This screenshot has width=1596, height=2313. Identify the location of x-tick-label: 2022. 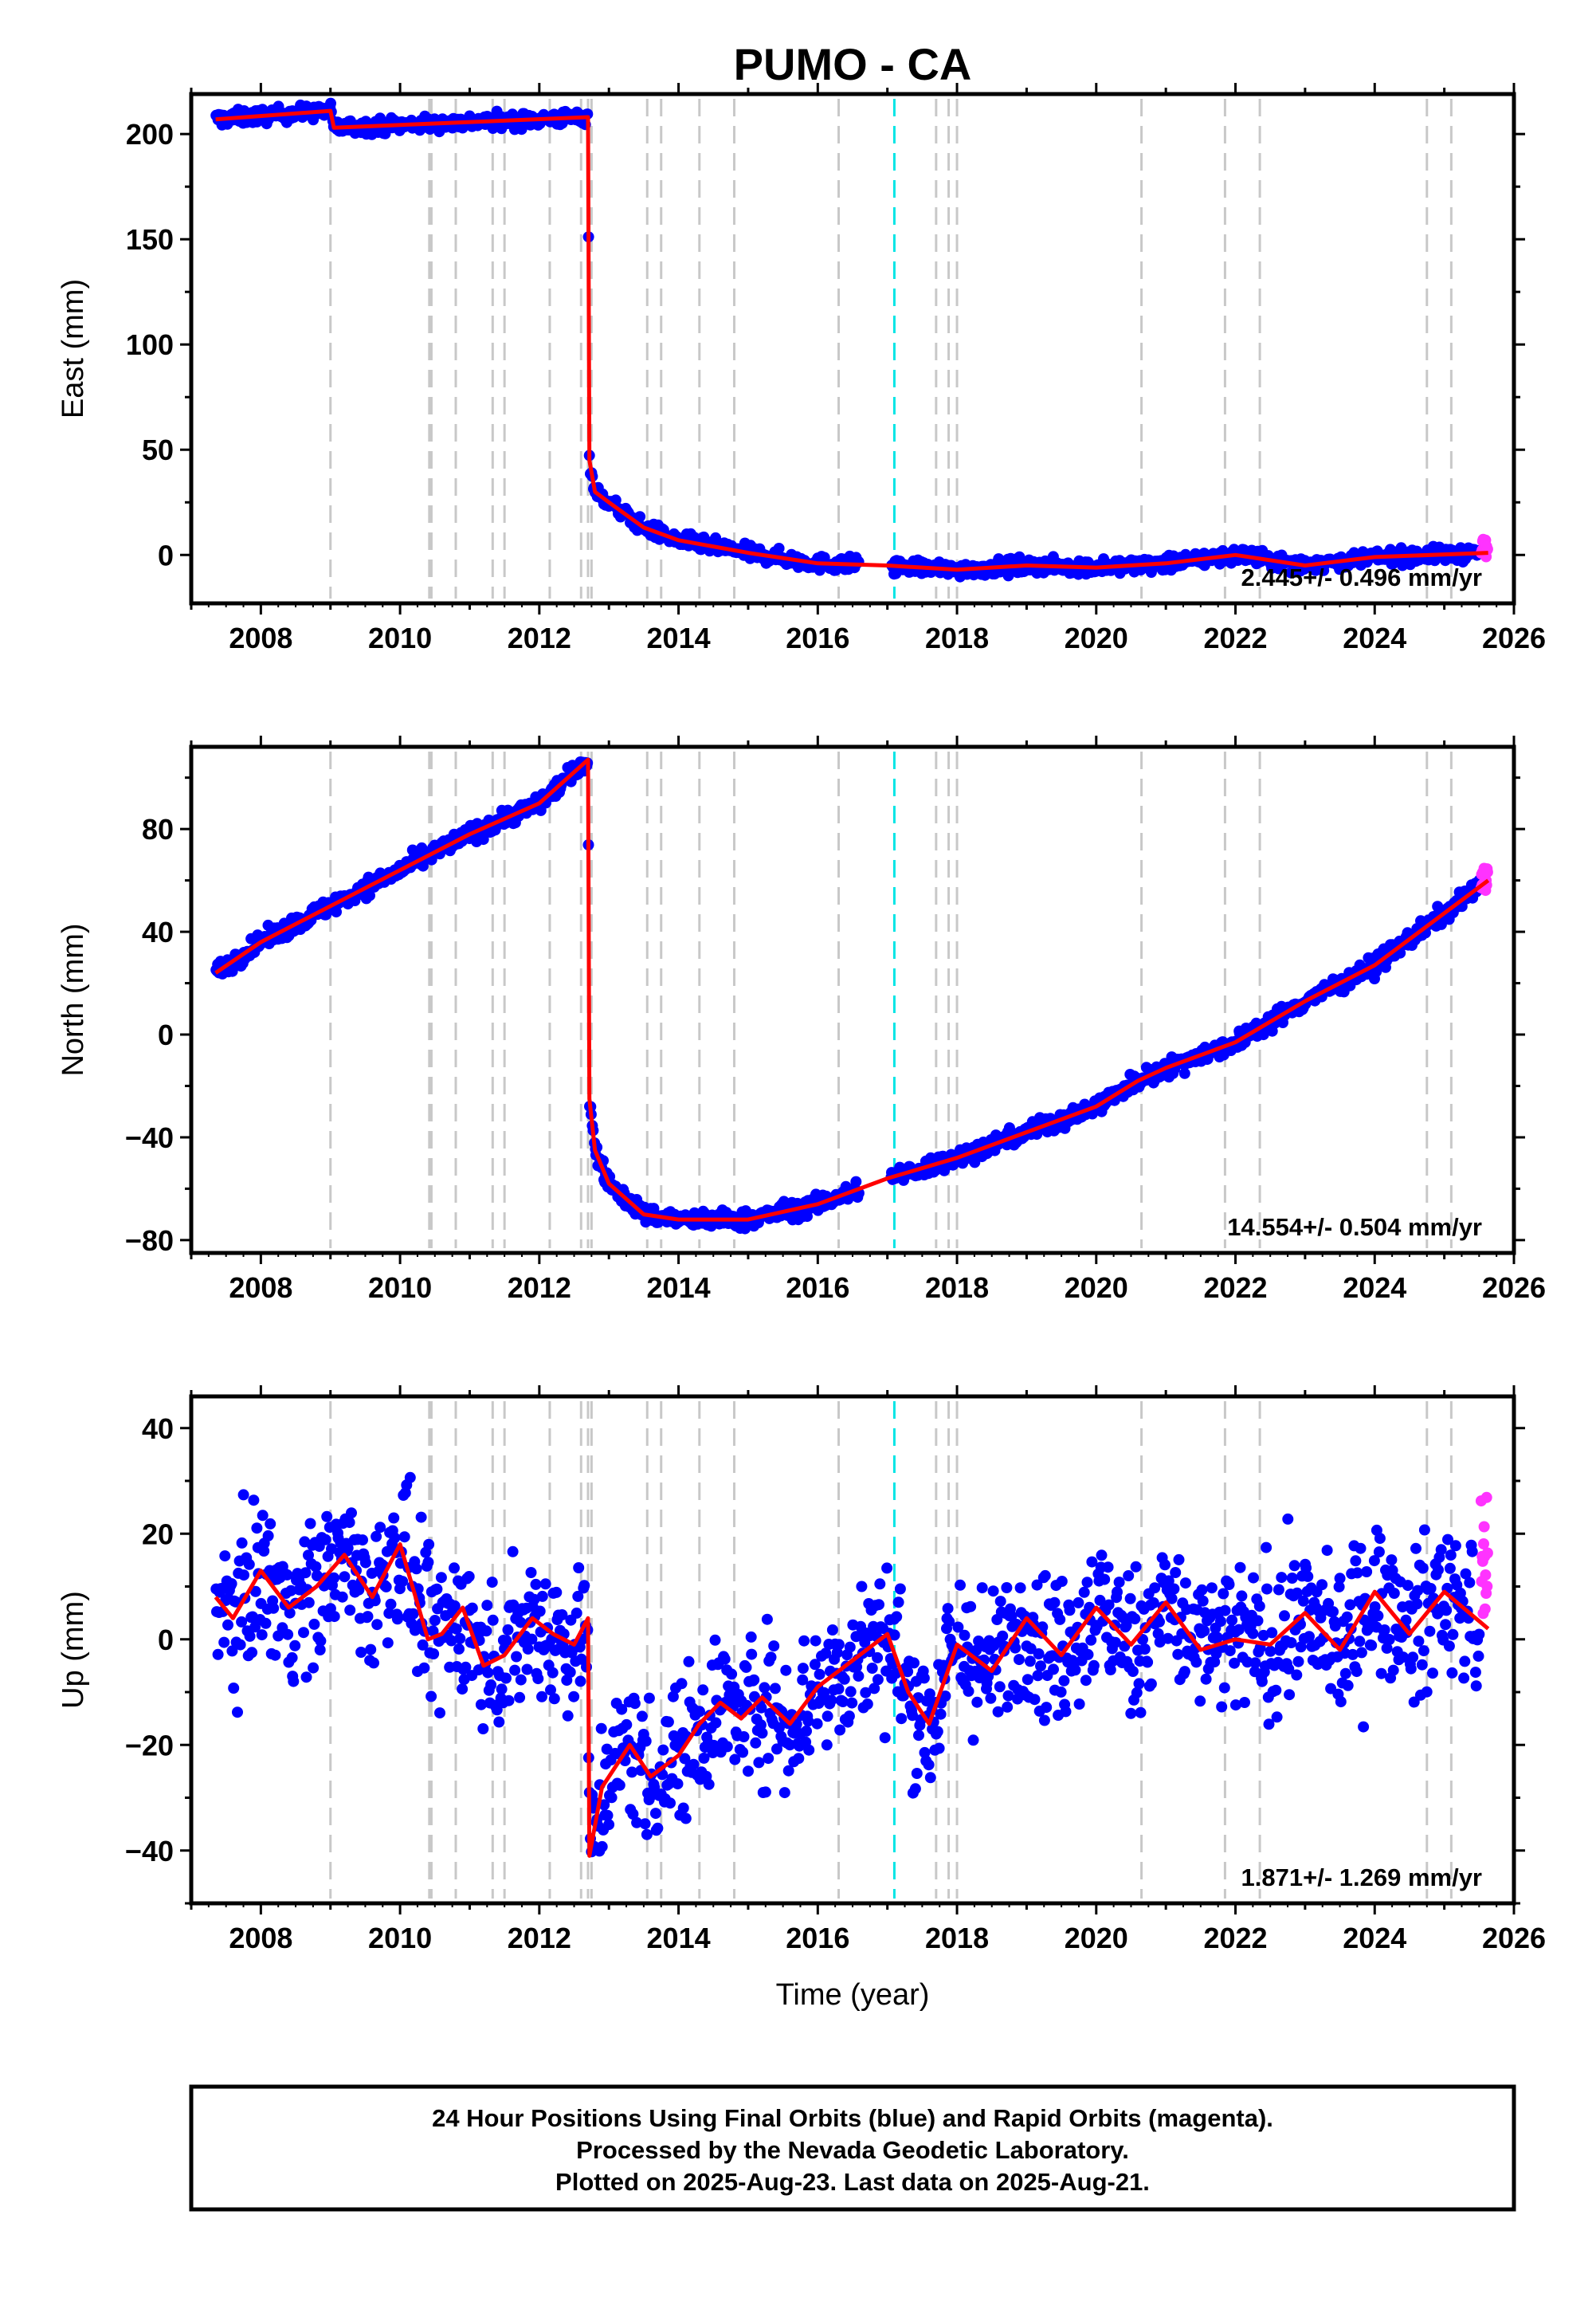
(1235, 1288).